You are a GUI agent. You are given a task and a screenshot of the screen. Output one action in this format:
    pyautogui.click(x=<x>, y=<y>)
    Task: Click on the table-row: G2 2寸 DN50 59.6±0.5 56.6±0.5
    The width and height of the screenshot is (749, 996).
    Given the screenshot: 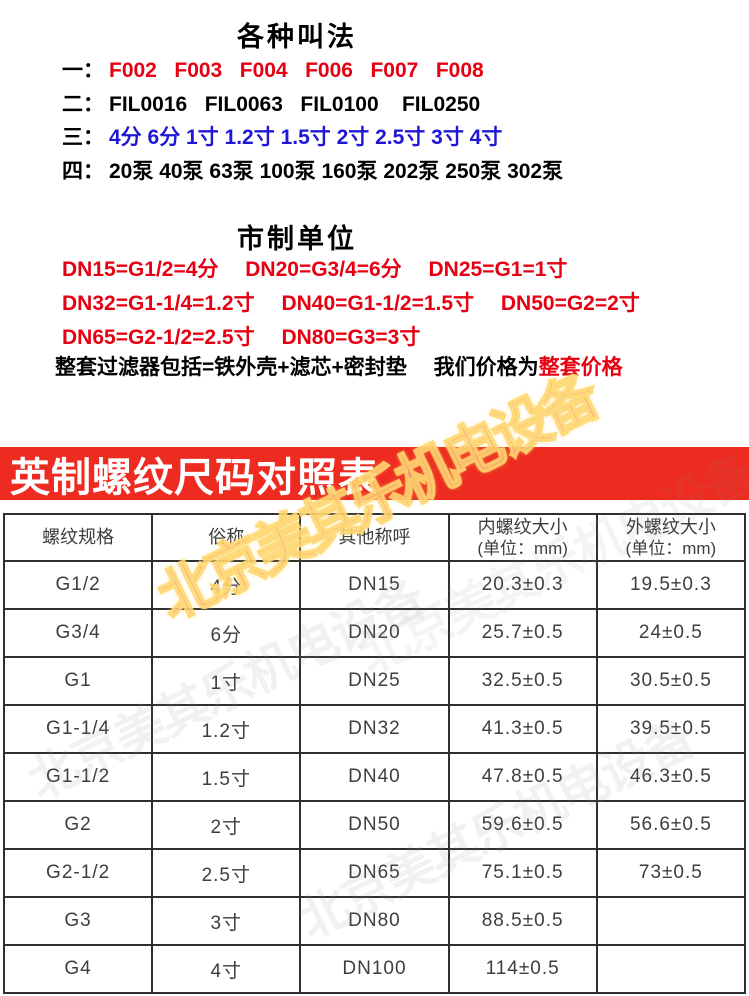 What is the action you would take?
    pyautogui.click(x=374, y=825)
    